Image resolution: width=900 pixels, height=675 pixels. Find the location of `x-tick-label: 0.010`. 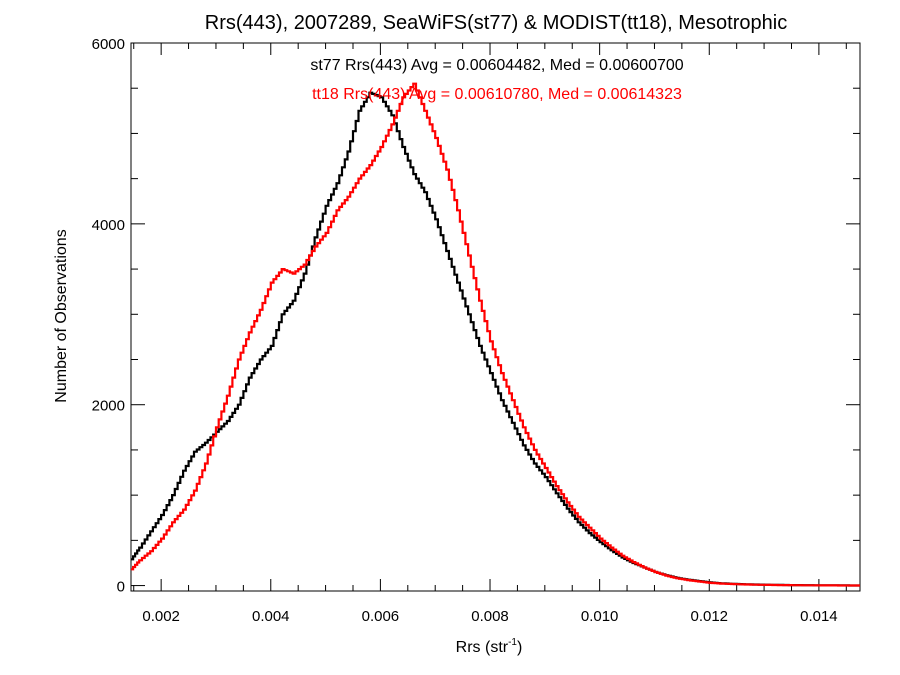

x-tick-label: 0.010 is located at coordinates (600, 616).